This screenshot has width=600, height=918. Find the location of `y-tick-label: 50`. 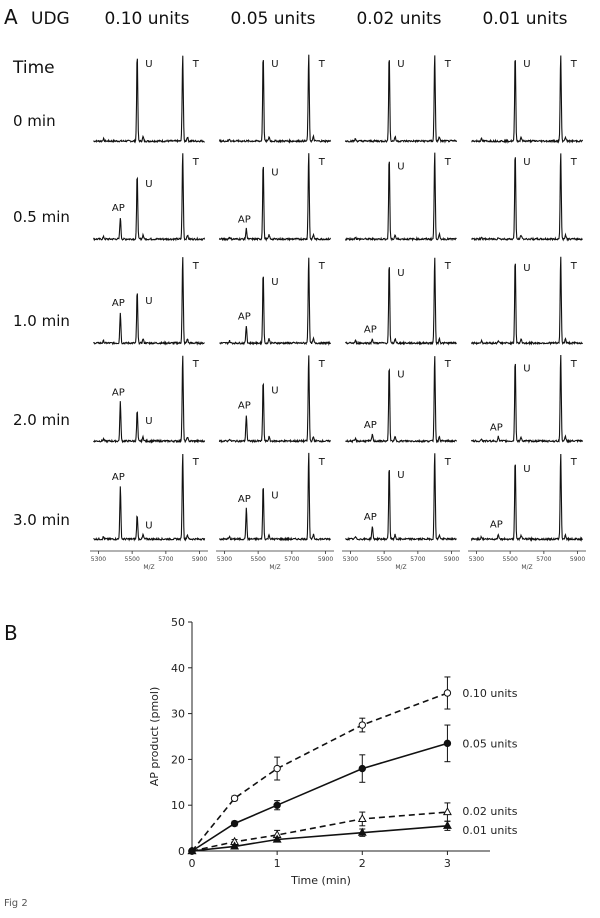

y-tick-label: 50 is located at coordinates (178, 622).